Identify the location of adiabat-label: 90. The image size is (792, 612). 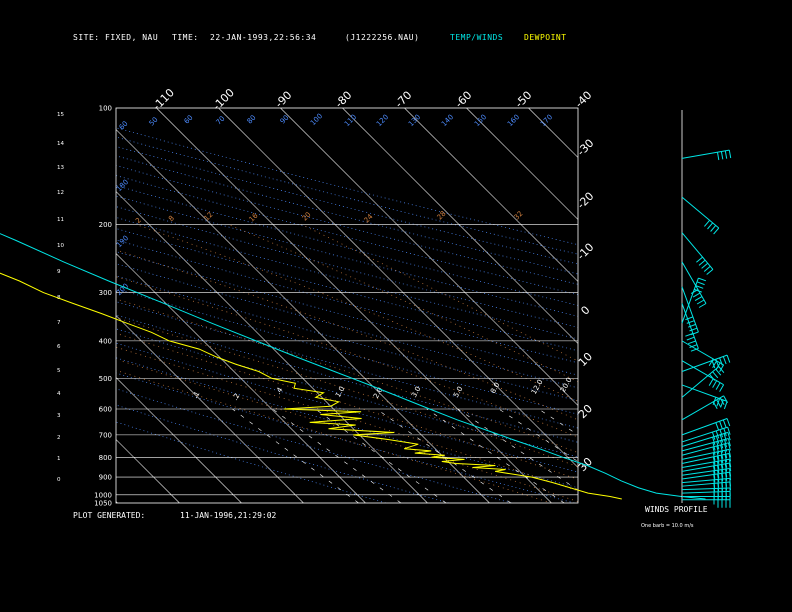
(285, 120).